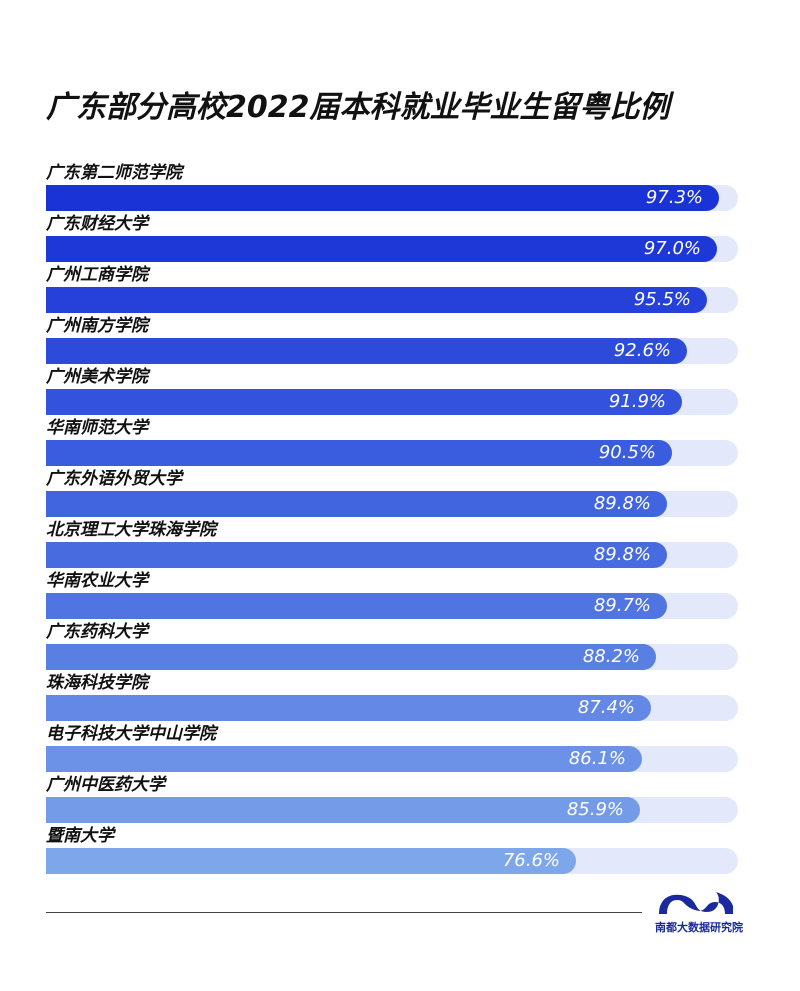 Image resolution: width=800 pixels, height=991 pixels. I want to click on bar-track: 76.6%, so click(392, 861).